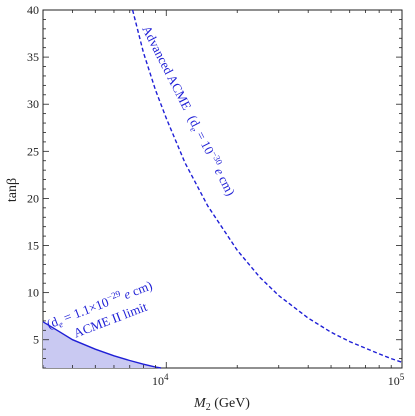  What do you see at coordinates (33, 104) in the screenshot?
I see `y-tick-label: 30` at bounding box center [33, 104].